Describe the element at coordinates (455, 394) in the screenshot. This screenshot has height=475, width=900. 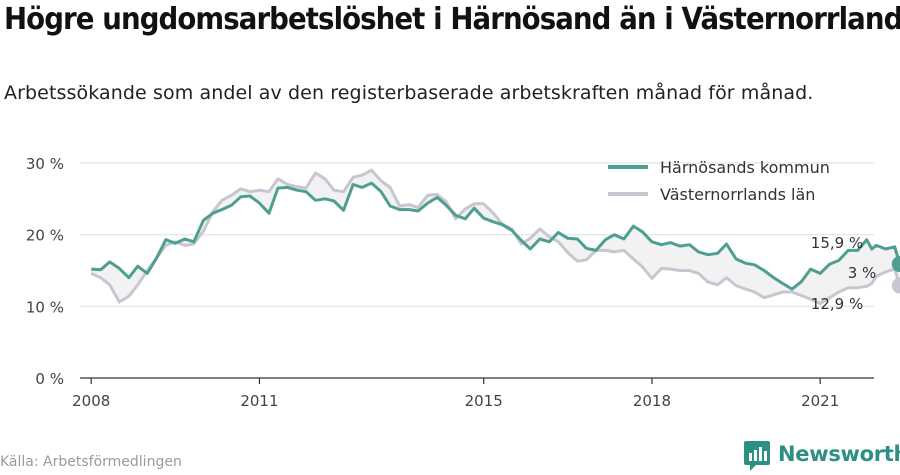
I see `x-axis-ticks: 2008 2011 2015 2018 2021` at that location.